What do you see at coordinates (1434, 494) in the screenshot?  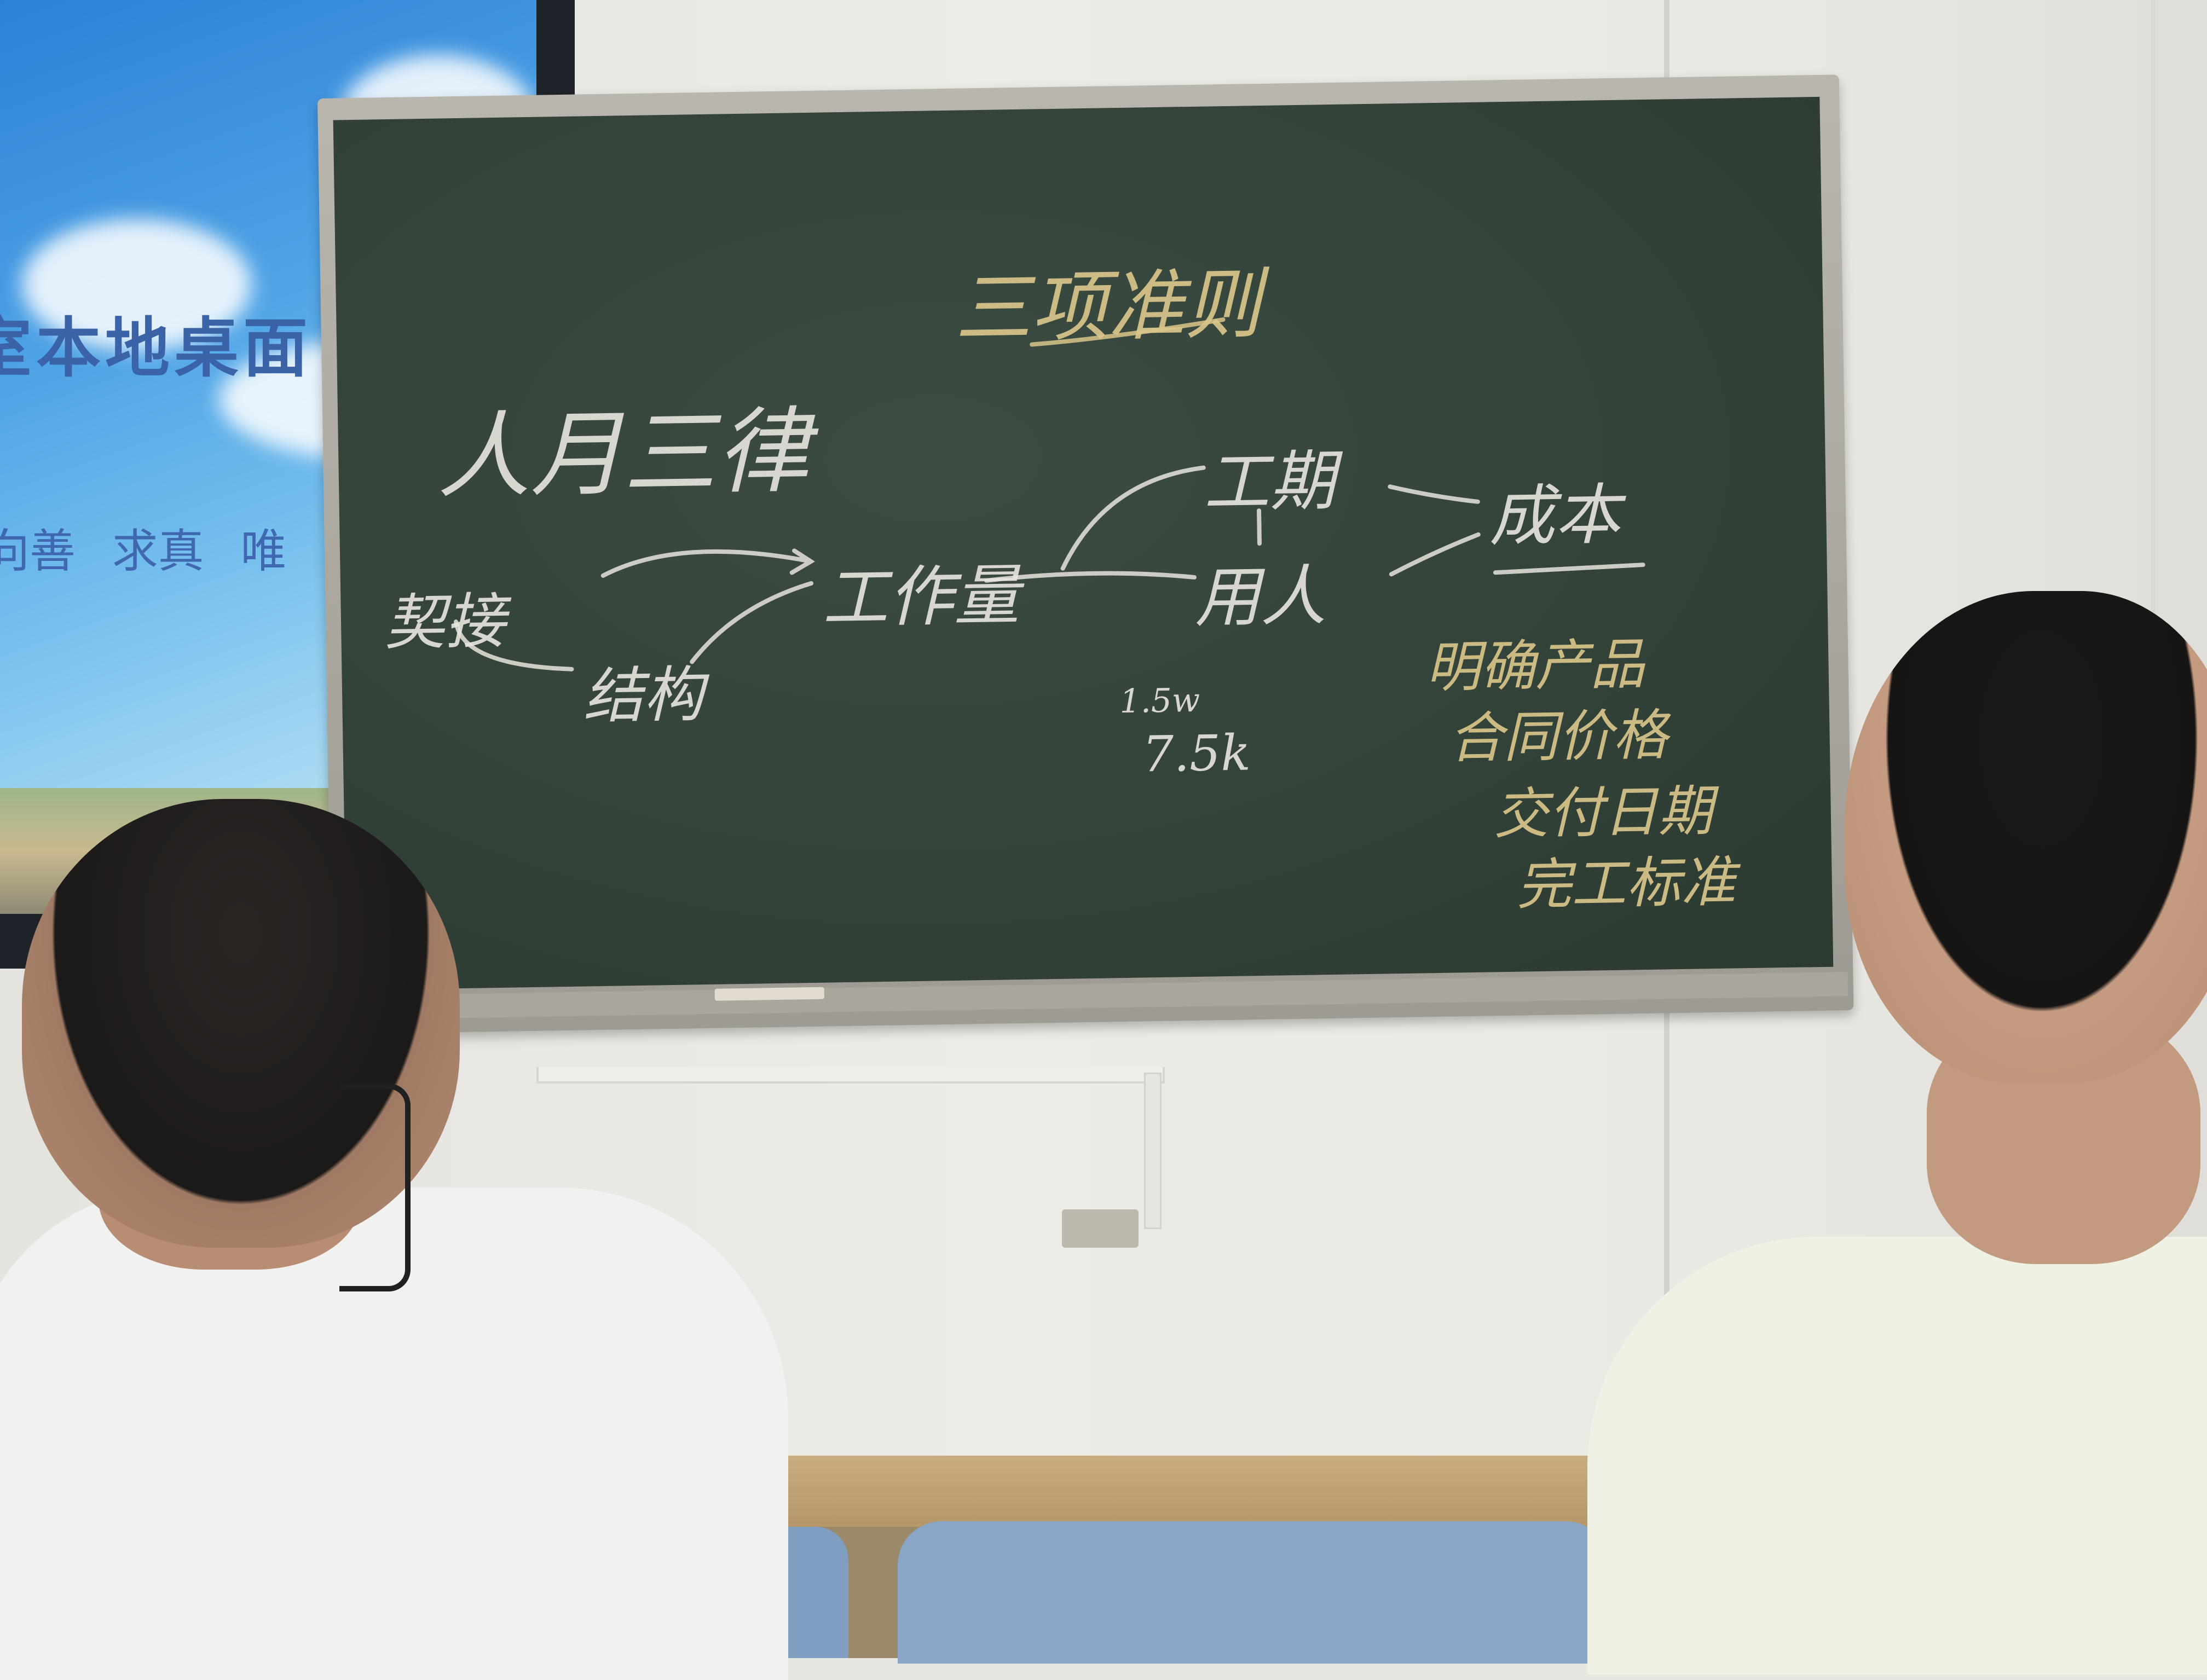 I see `arrow-top-to-end` at bounding box center [1434, 494].